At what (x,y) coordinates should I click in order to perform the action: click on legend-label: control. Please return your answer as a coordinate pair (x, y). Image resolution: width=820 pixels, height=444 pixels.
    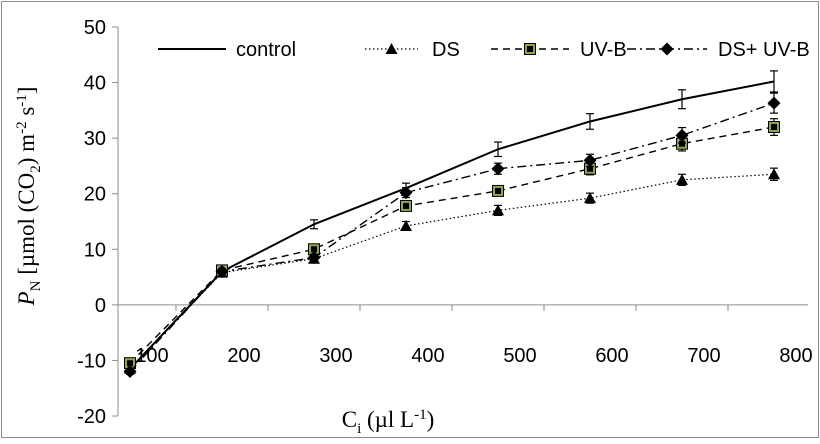
    Looking at the image, I should click on (266, 50).